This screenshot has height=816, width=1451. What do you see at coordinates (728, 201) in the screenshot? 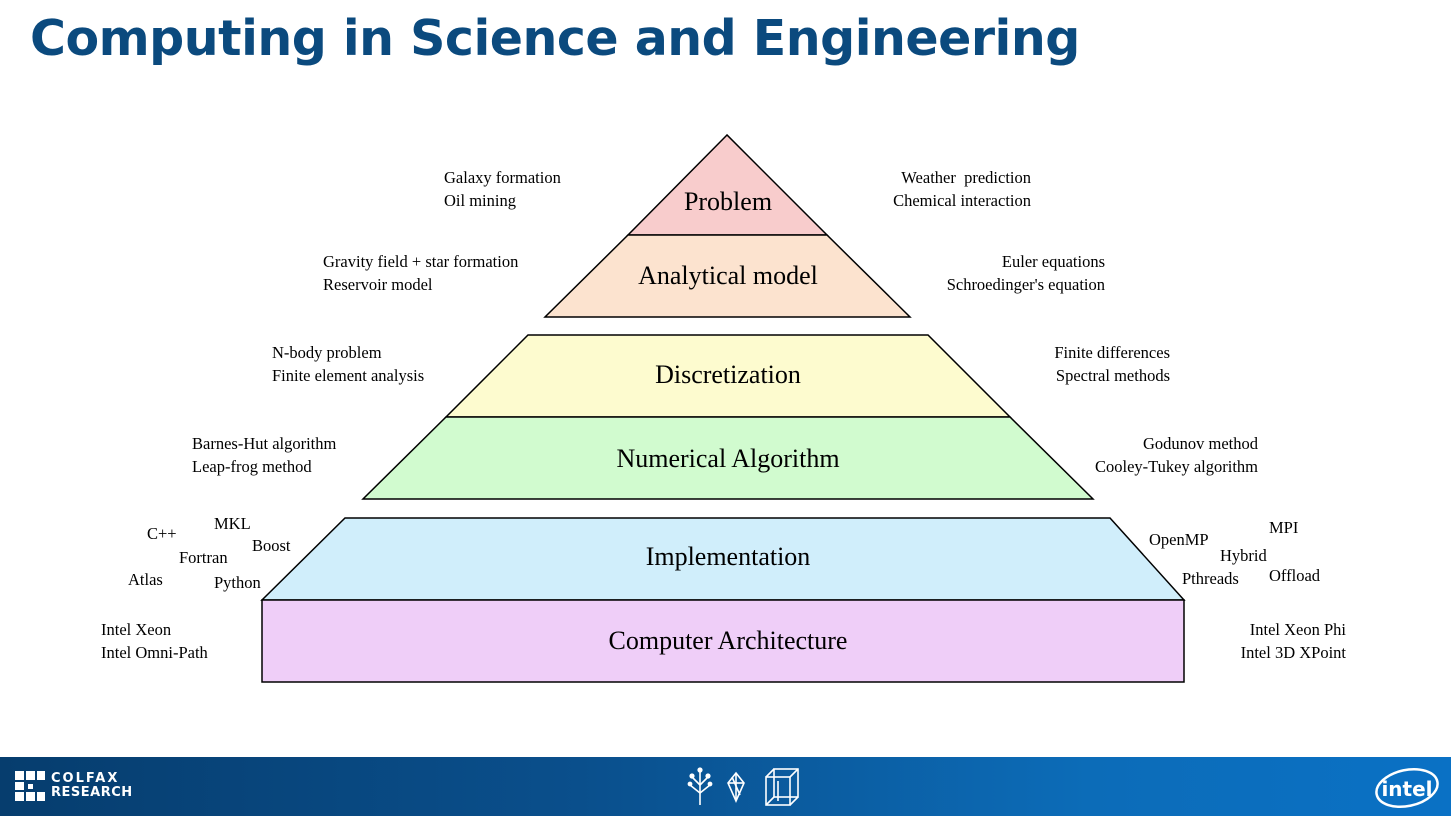
I see `layer-label-problem: Problem` at bounding box center [728, 201].